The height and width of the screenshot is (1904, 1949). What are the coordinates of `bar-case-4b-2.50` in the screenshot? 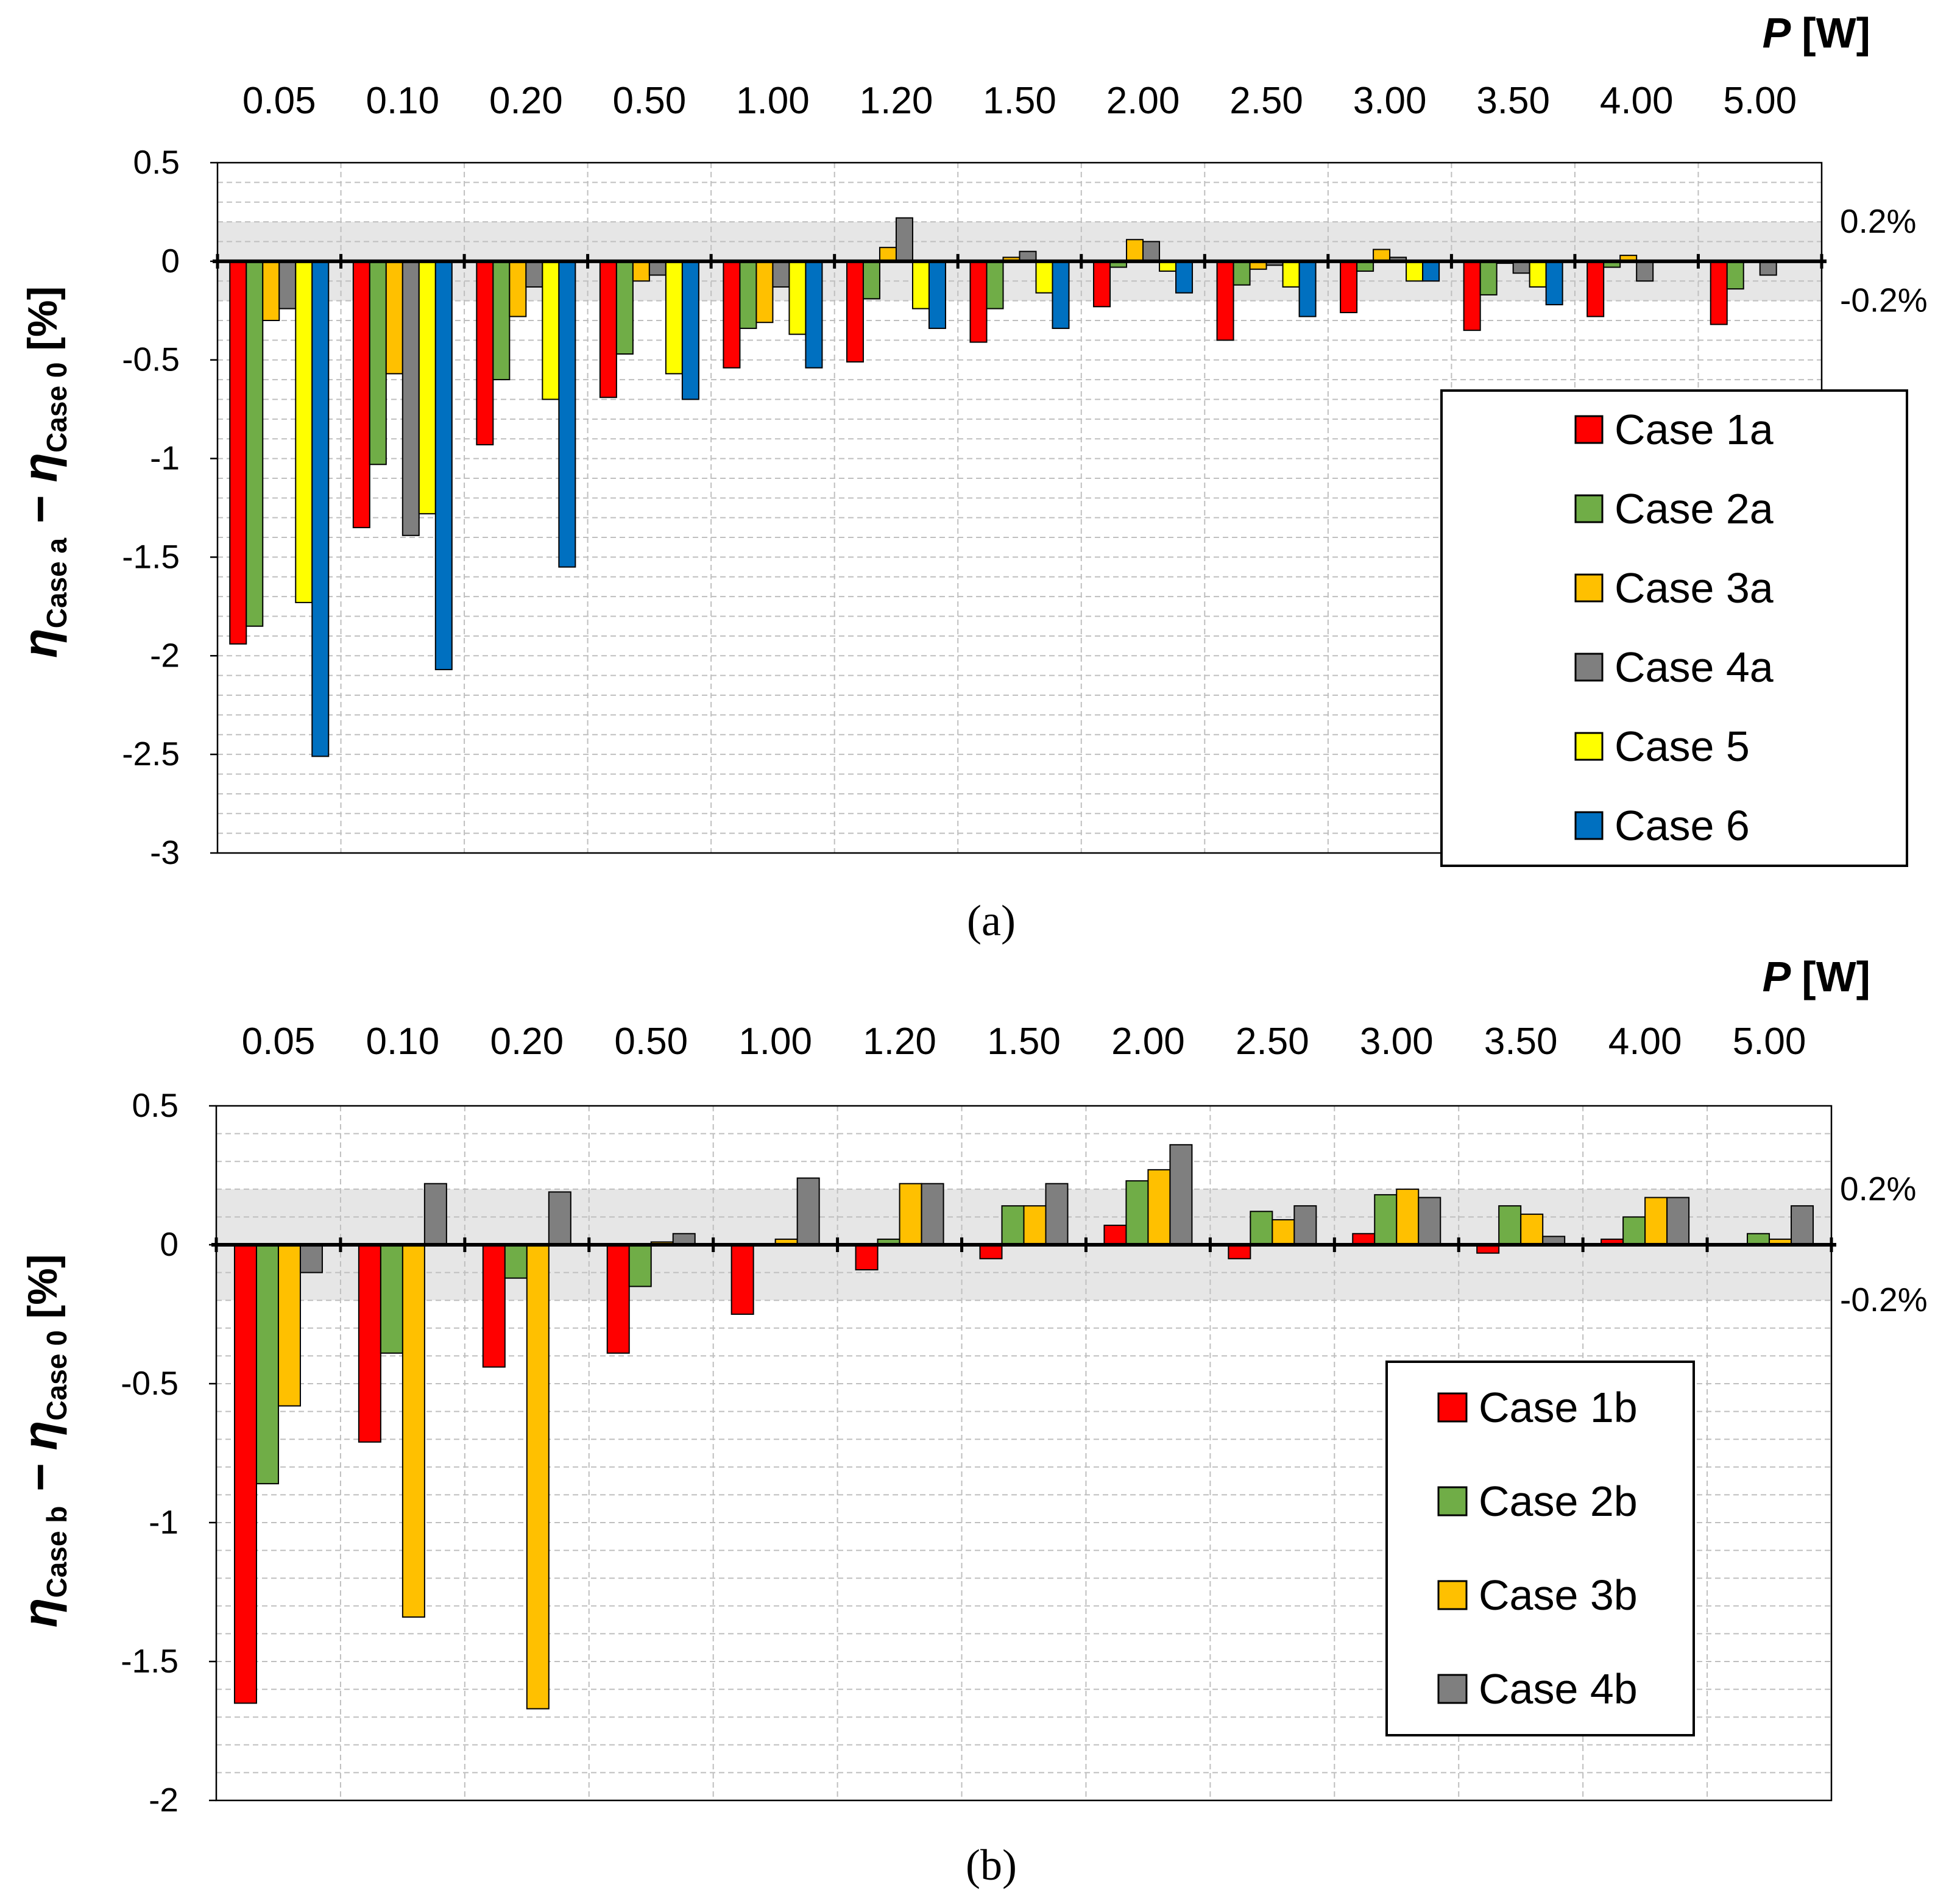 It's located at (1305, 1225).